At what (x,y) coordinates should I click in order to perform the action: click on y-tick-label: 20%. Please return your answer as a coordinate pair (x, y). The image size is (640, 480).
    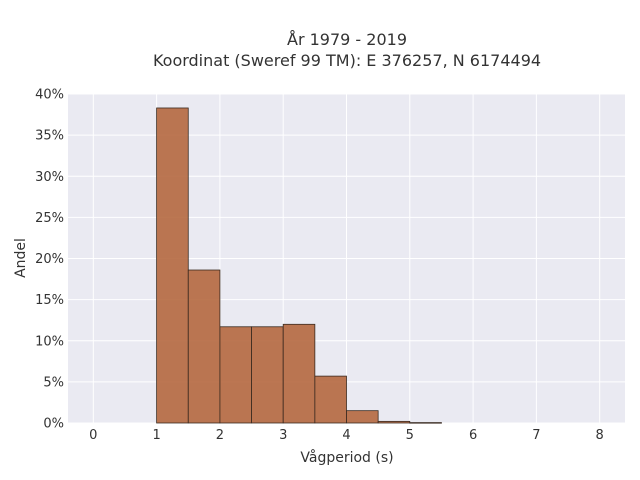
    Looking at the image, I should click on (49, 259).